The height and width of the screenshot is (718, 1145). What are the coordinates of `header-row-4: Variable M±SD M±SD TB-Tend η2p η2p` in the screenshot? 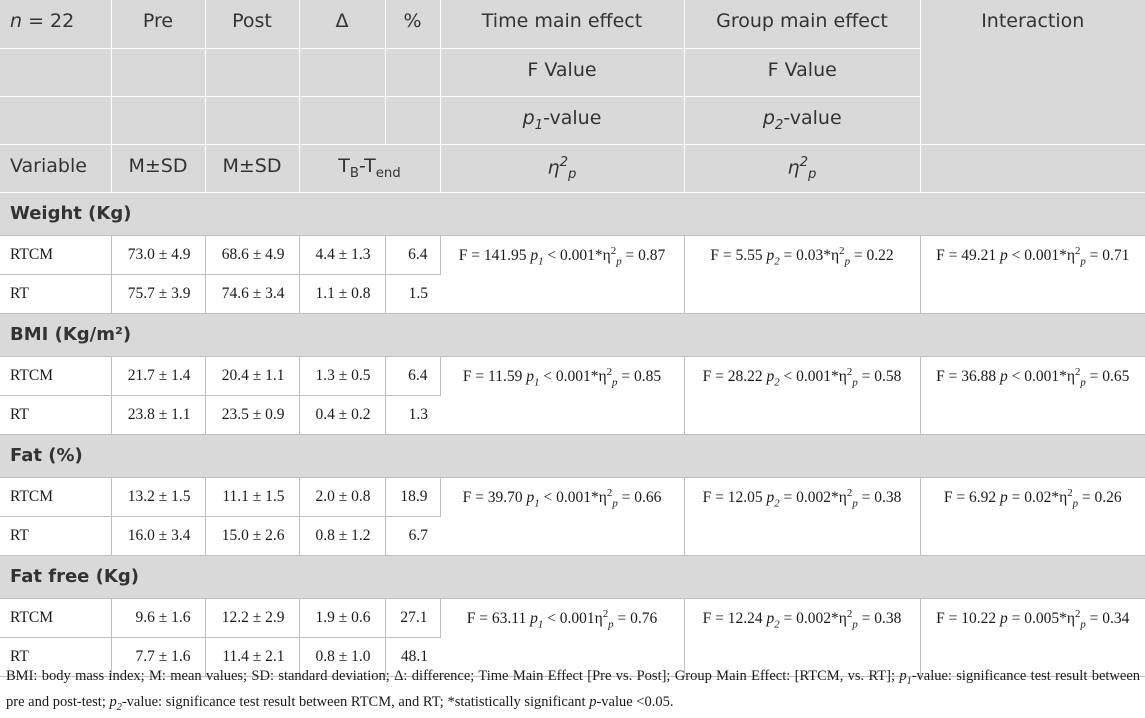 It's located at (572, 168).